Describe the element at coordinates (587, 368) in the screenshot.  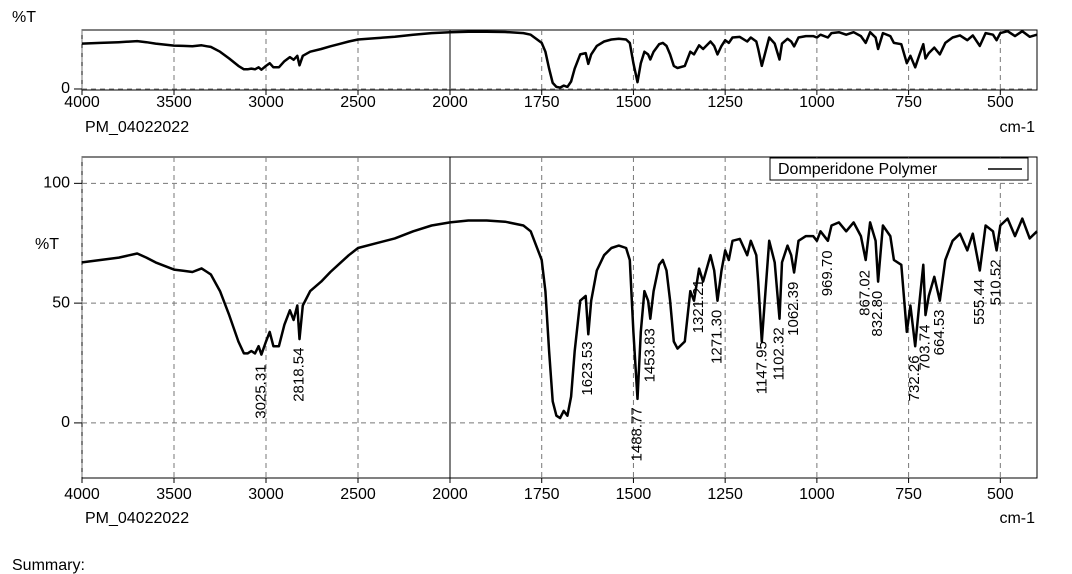
I see `peak-label: 1623.53` at that location.